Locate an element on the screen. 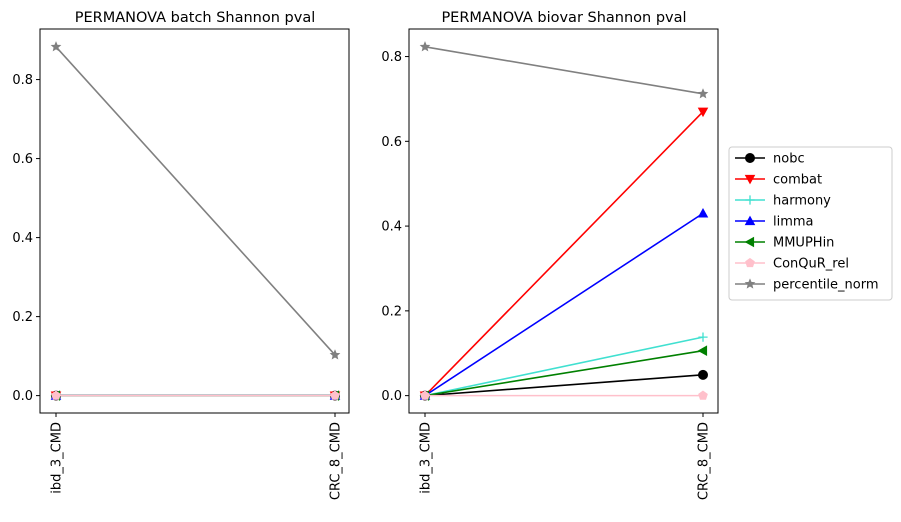  legend-entry-limma: limma is located at coordinates (774, 222).